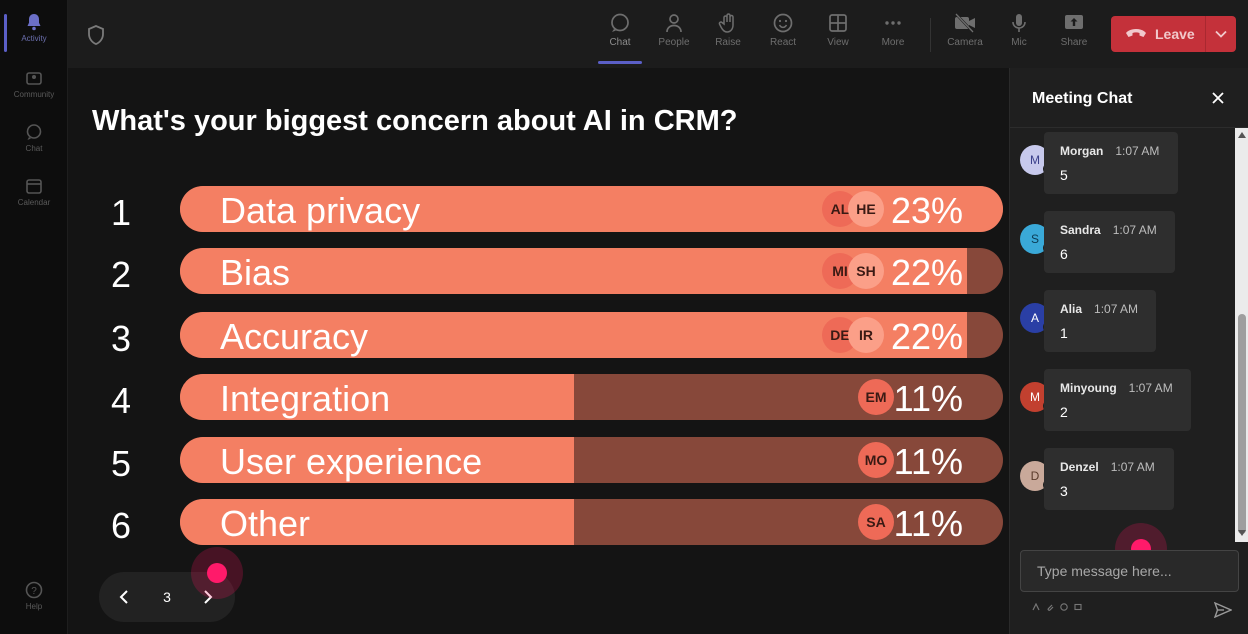 The height and width of the screenshot is (634, 1248). What do you see at coordinates (838, 36) in the screenshot?
I see `tool-view: View` at bounding box center [838, 36].